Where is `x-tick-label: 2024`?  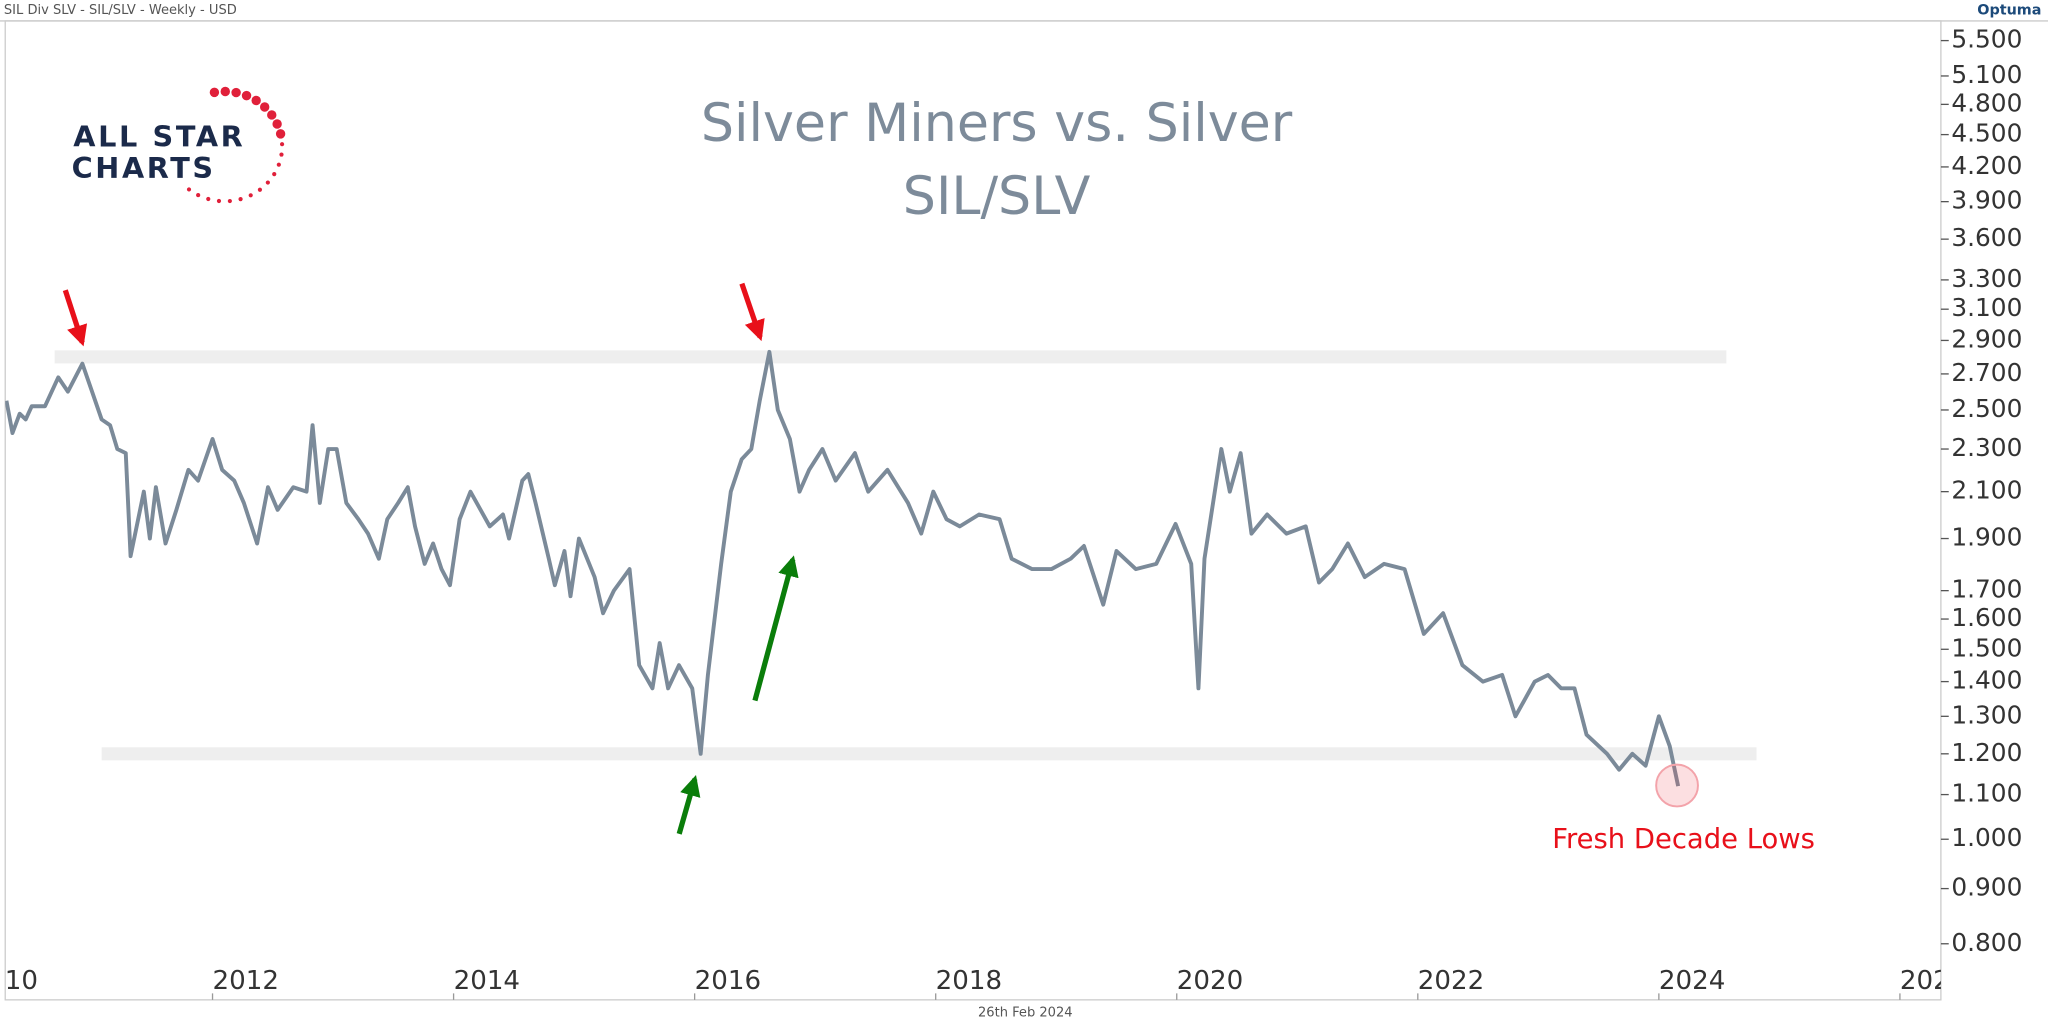 x-tick-label: 2024 is located at coordinates (1692, 981).